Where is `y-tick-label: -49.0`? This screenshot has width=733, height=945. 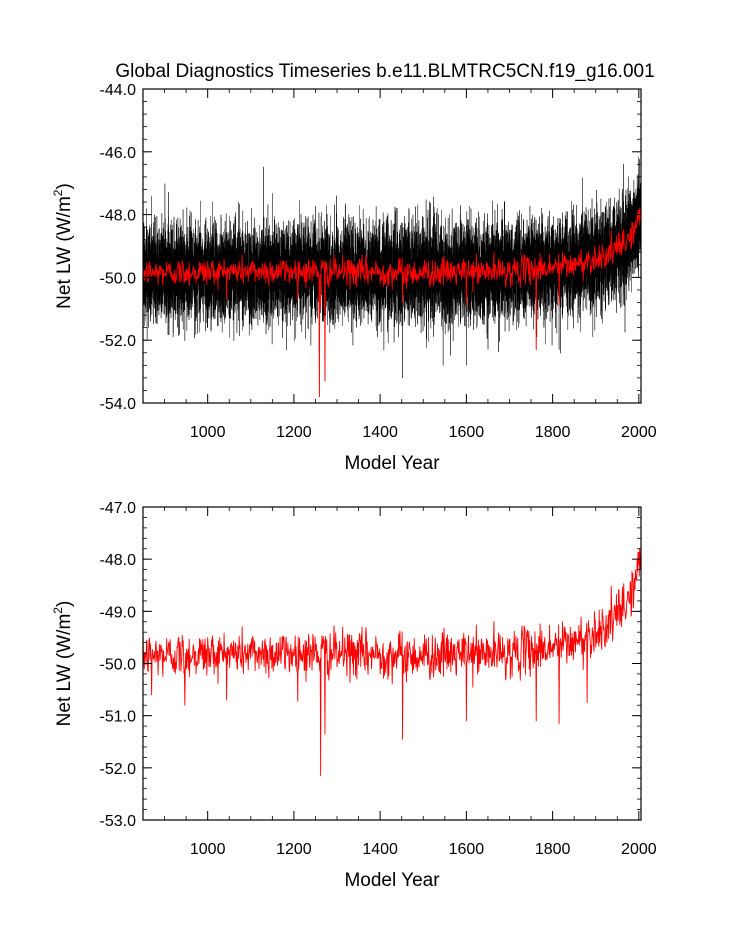 y-tick-label: -49.0 is located at coordinates (118, 612).